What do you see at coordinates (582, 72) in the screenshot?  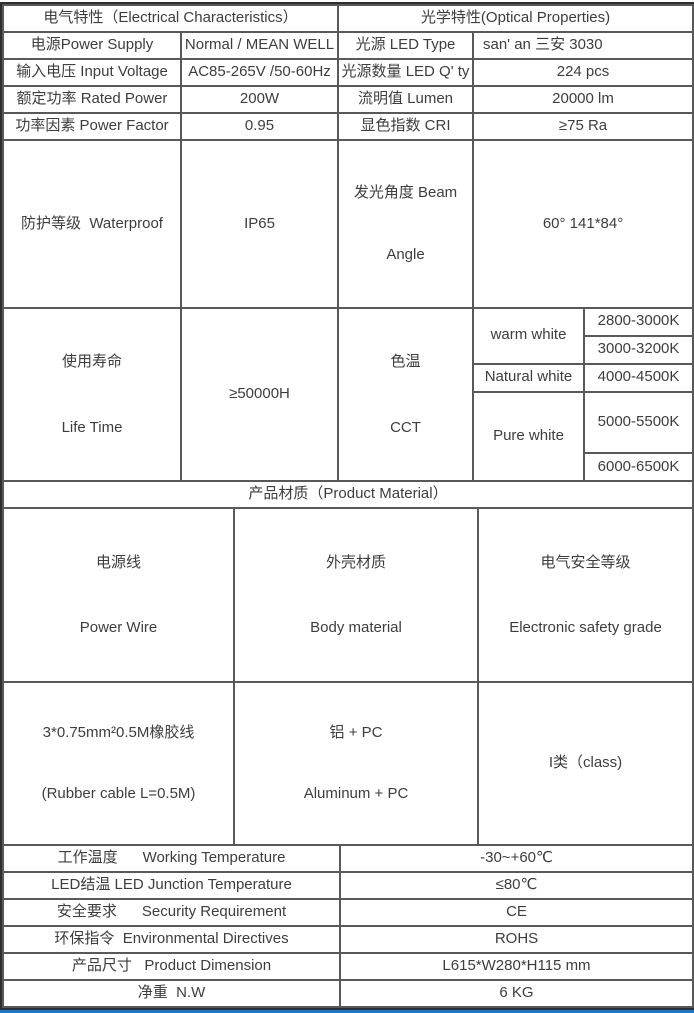 I see `led-qty-value: 224 pcs` at bounding box center [582, 72].